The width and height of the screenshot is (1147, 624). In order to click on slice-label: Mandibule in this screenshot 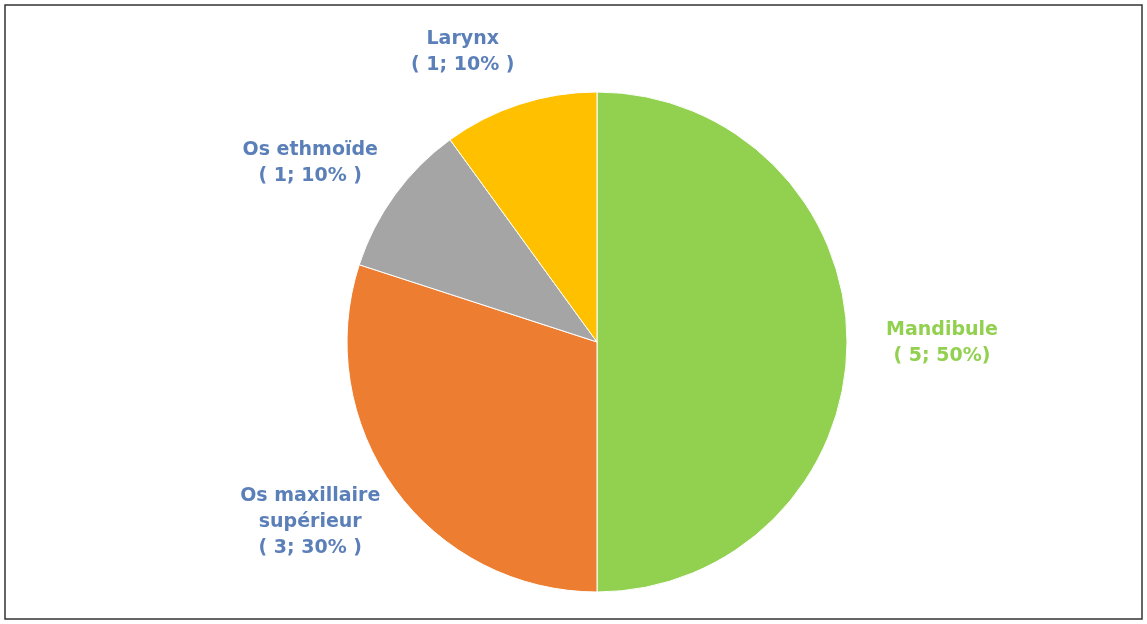, I will do `click(942, 327)`.